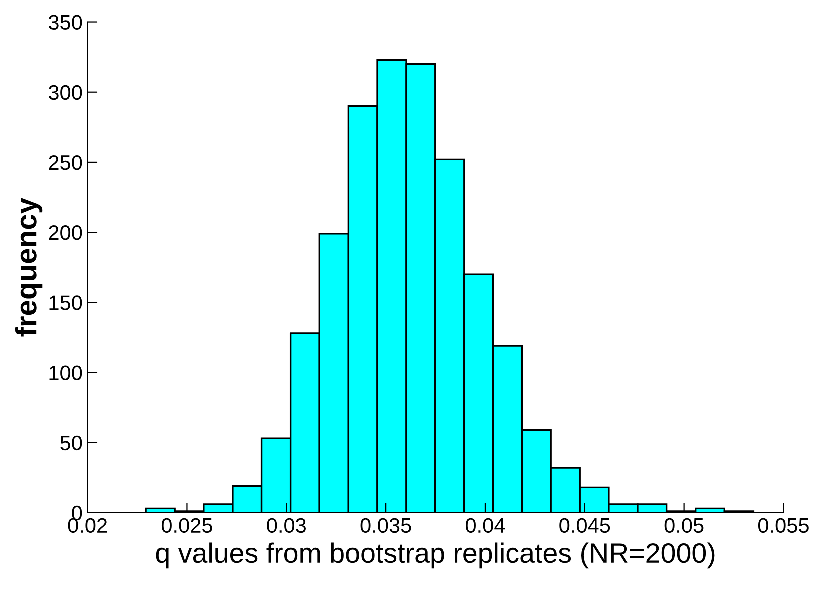 The height and width of the screenshot is (602, 813). I want to click on x-tick-label: 0.055, so click(783, 526).